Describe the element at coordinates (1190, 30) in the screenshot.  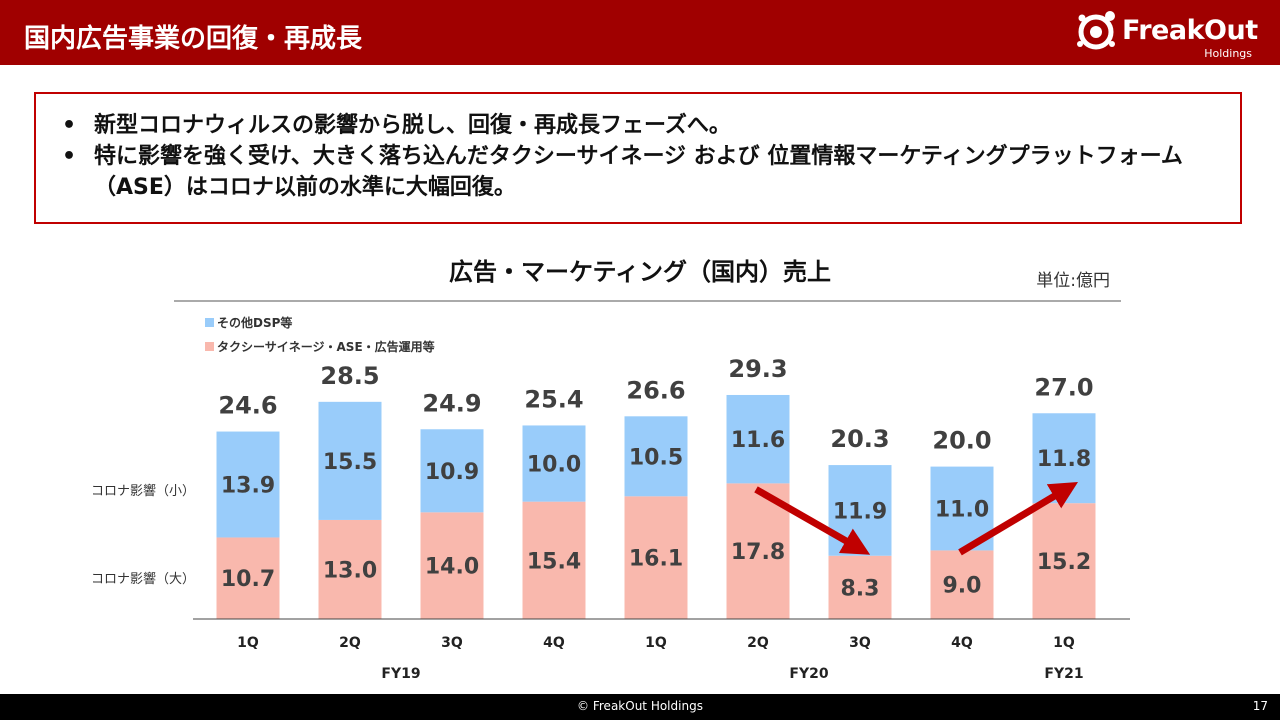
I see `logo-text: FreakOut` at that location.